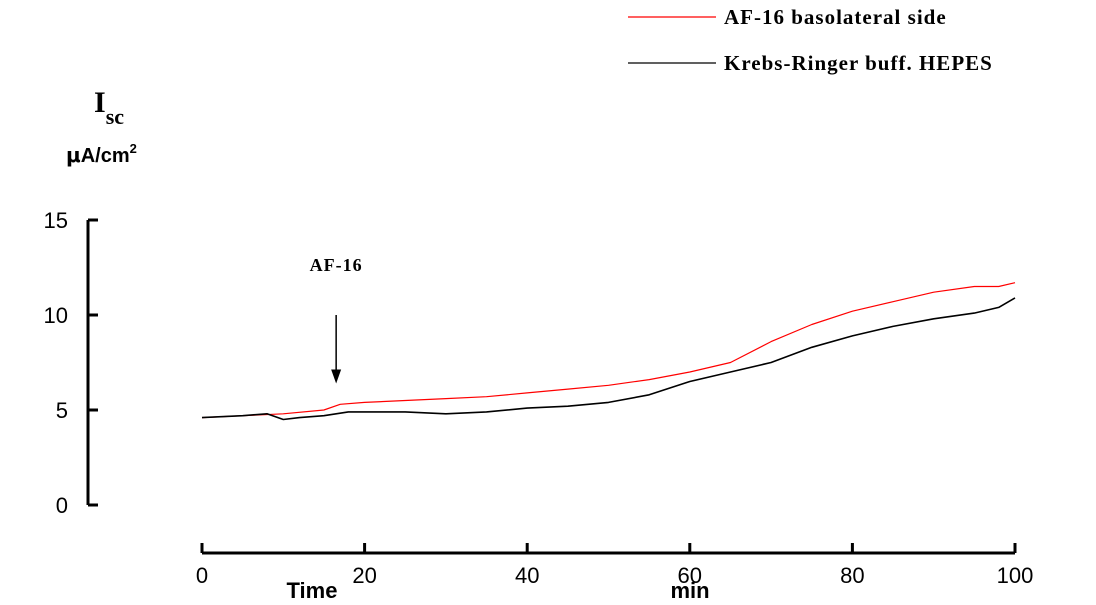  Describe the element at coordinates (364, 575) in the screenshot. I see `x-tick-label: 20` at that location.